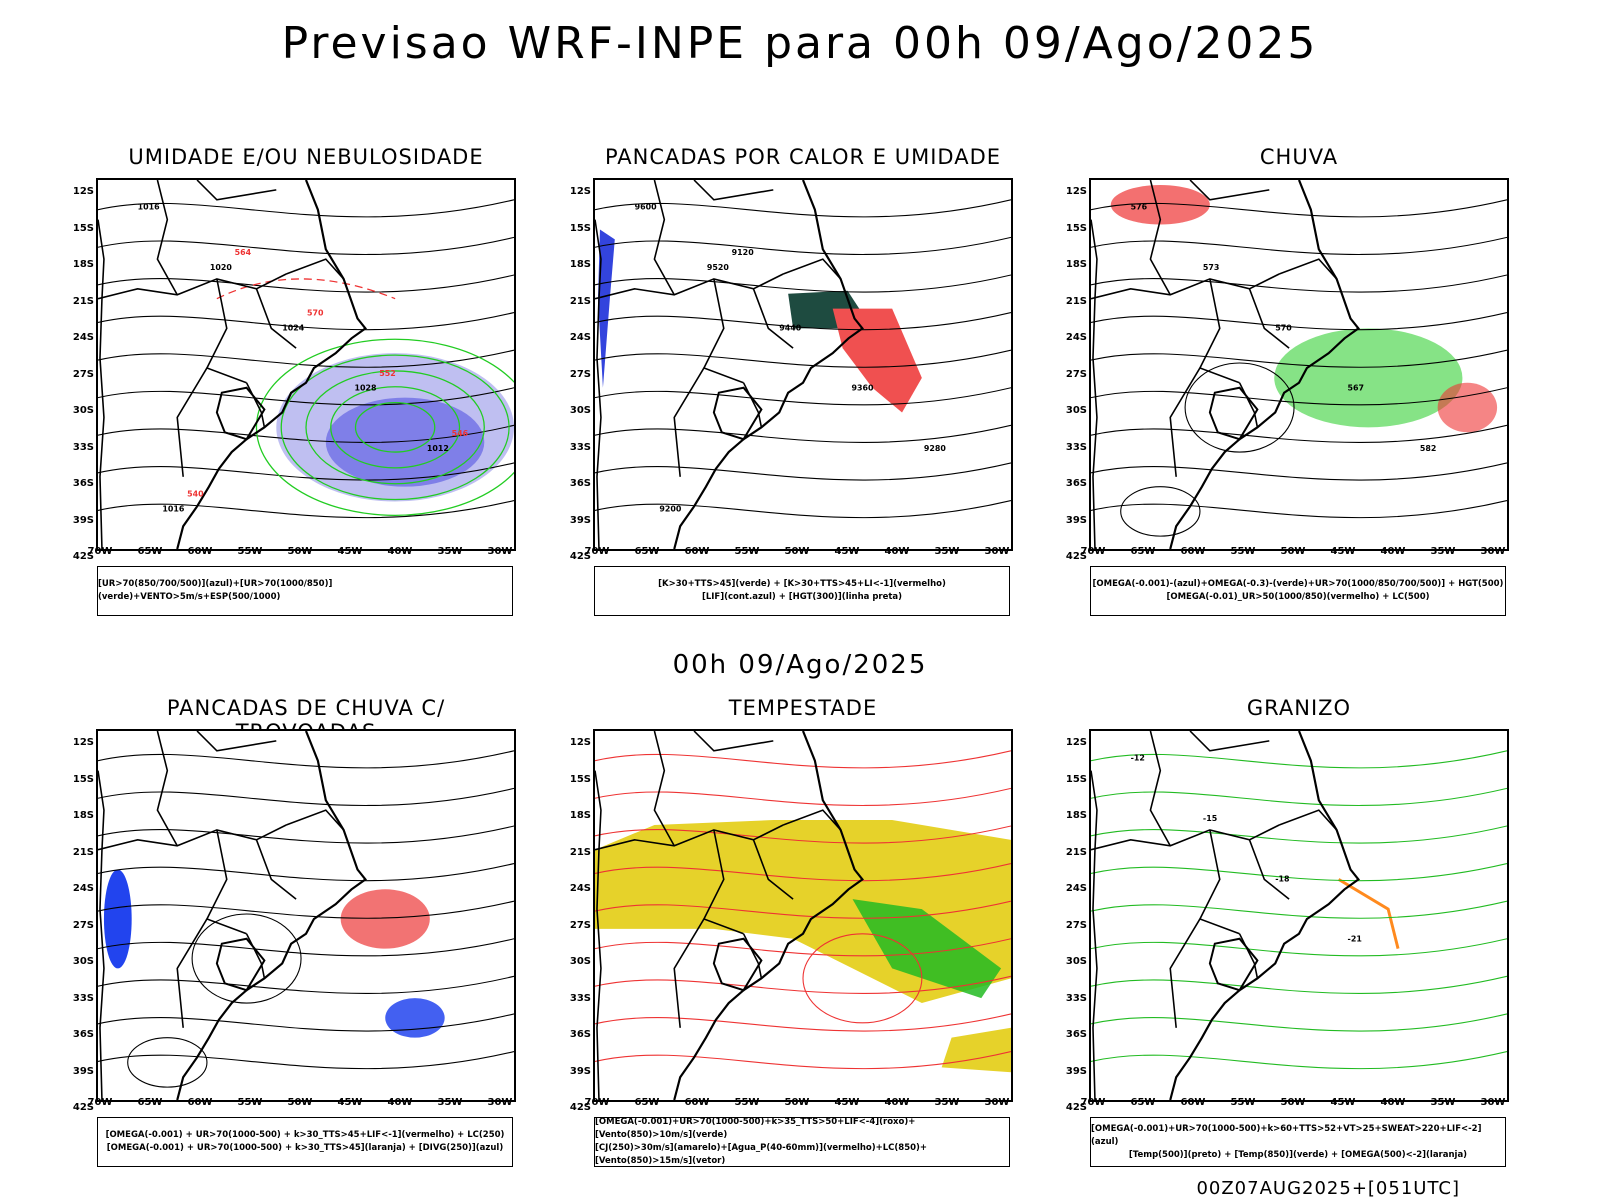 This screenshot has width=1600, height=1200. What do you see at coordinates (1299, 708) in the screenshot?
I see `panel-title: GRANIZO` at bounding box center [1299, 708].